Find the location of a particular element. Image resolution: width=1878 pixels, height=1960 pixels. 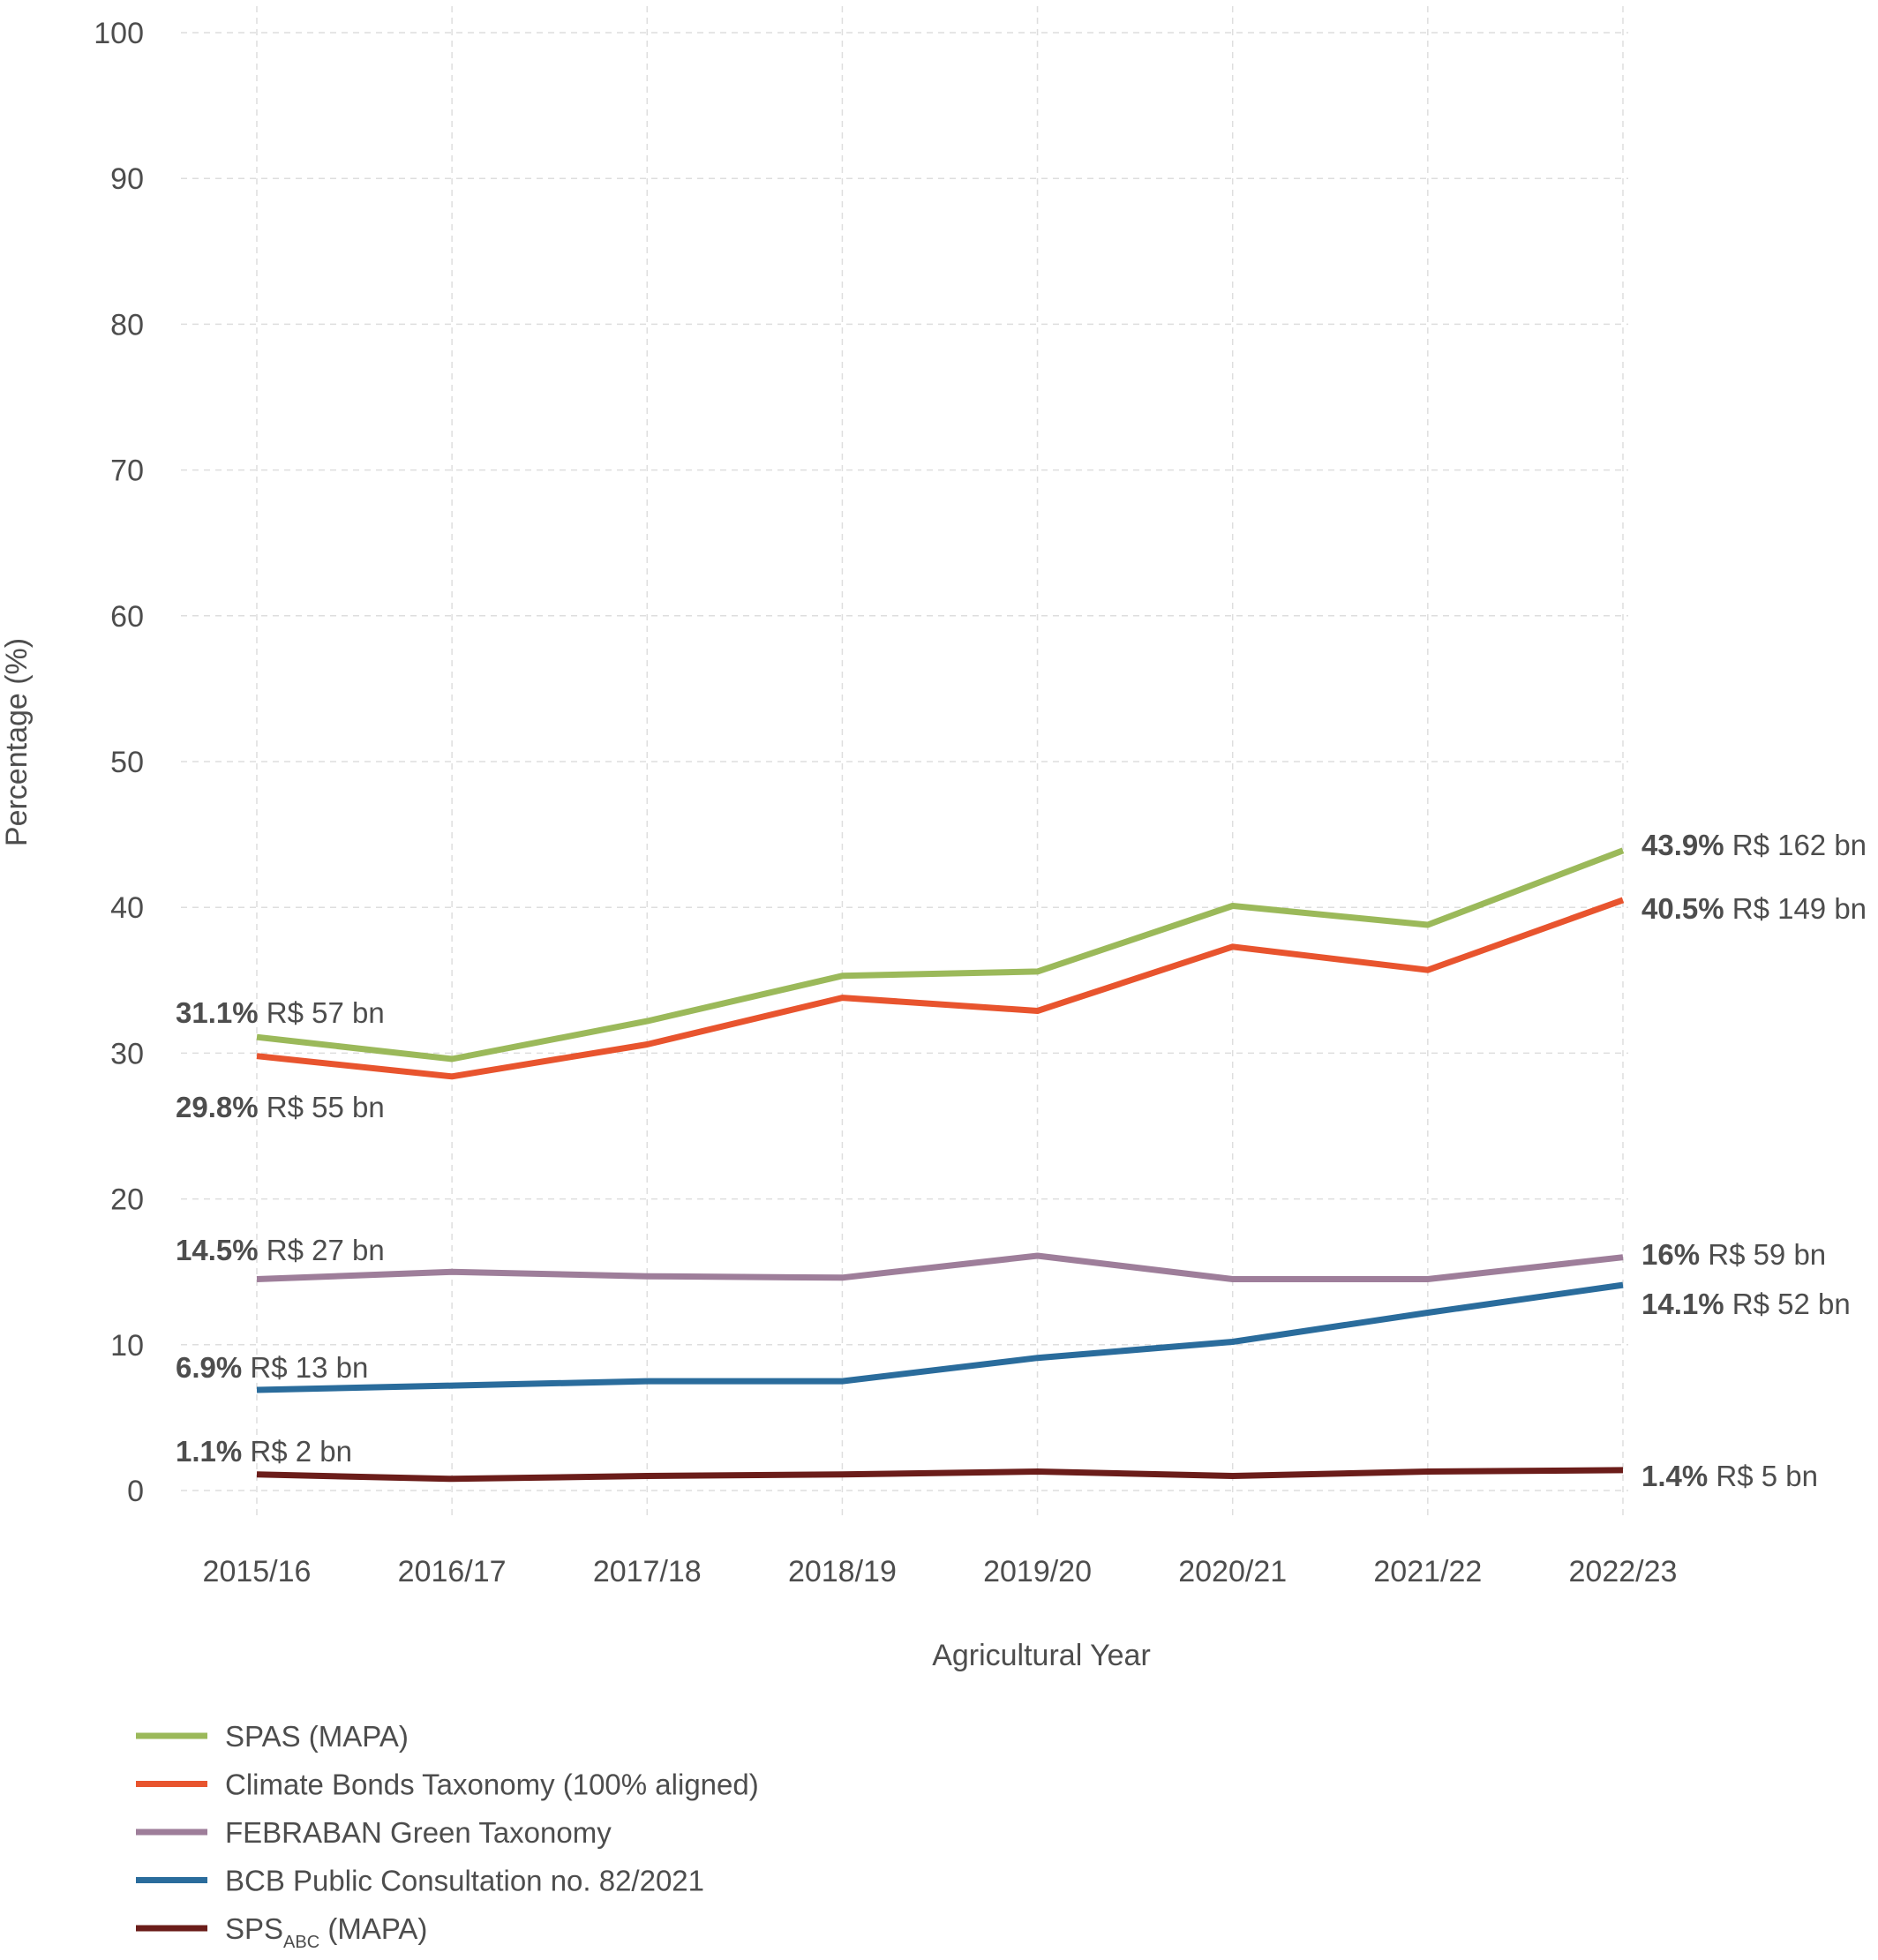

x-tick-label: 2022/23 is located at coordinates (1623, 1572).